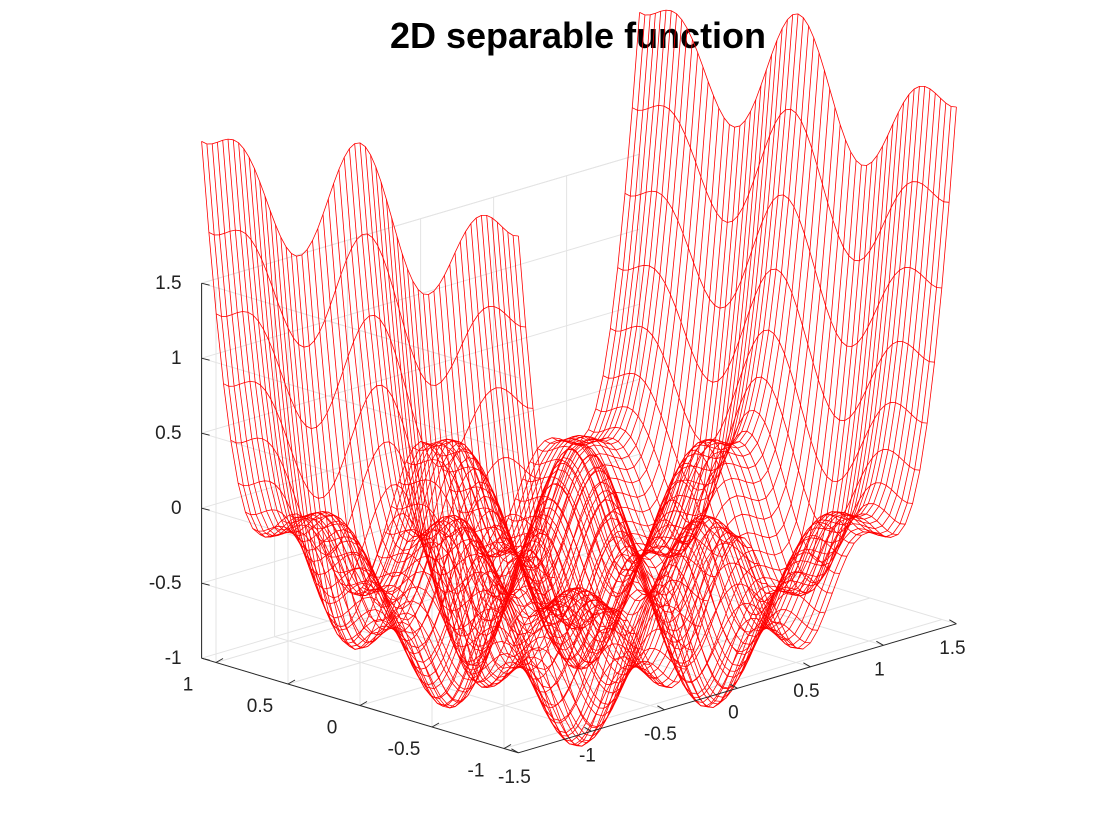  Describe the element at coordinates (173, 658) in the screenshot. I see `z-tick-label: -1` at that location.